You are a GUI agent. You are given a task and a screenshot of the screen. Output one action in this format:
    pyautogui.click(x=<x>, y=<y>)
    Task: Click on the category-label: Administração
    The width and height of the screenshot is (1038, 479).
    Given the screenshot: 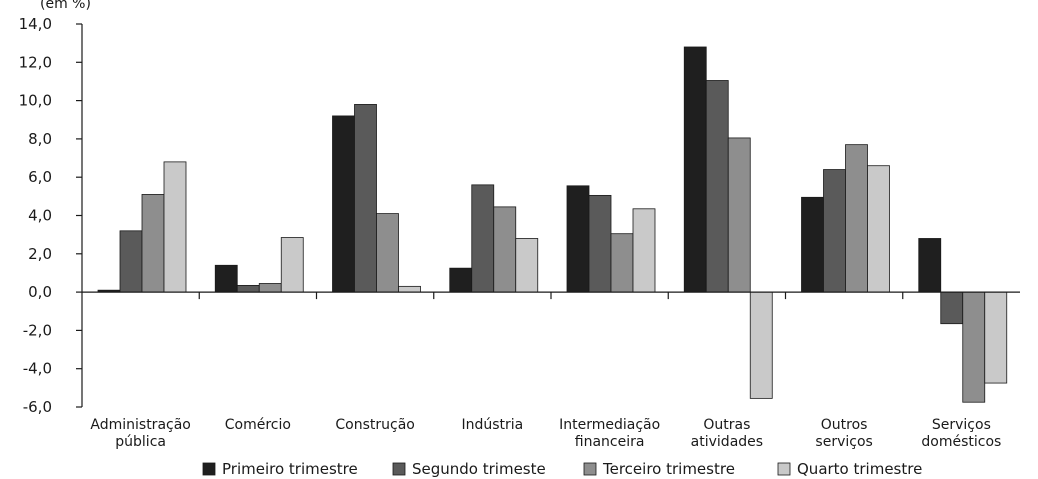 What is the action you would take?
    pyautogui.click(x=140, y=425)
    